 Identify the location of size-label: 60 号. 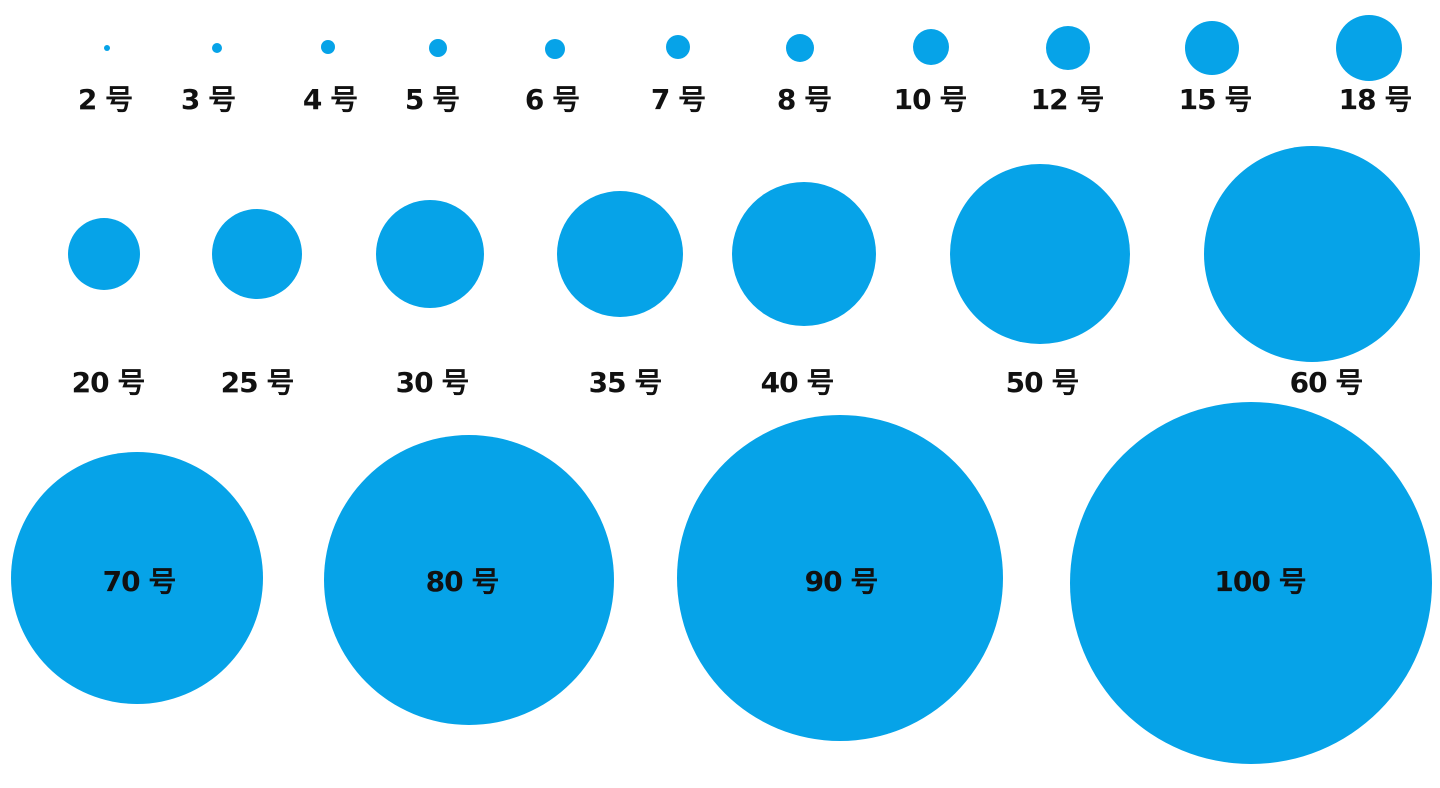
(1326, 382).